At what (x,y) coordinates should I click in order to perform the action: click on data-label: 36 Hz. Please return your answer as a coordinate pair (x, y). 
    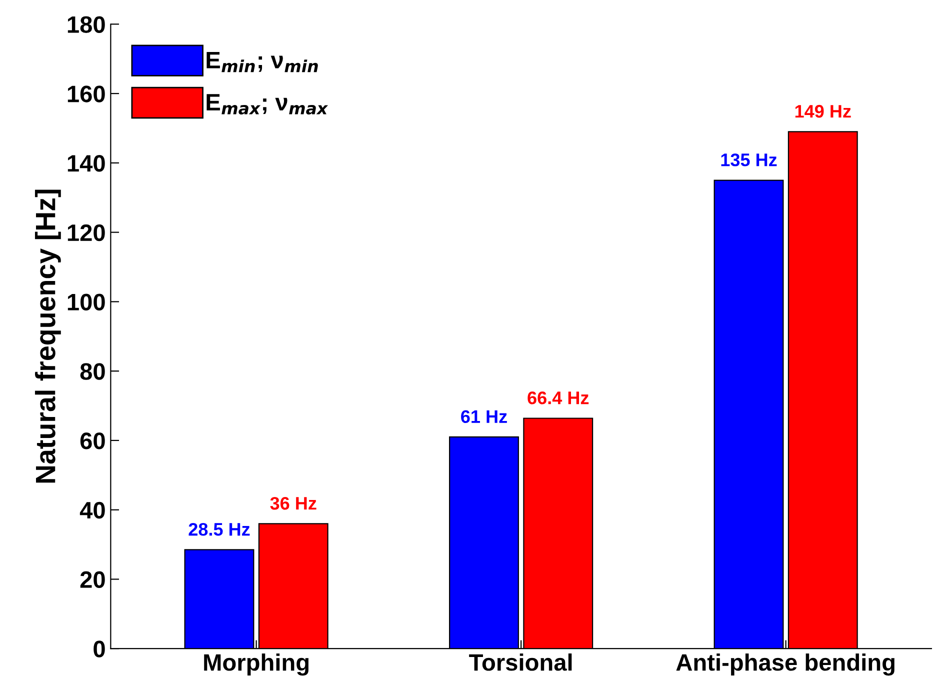
    Looking at the image, I should click on (293, 503).